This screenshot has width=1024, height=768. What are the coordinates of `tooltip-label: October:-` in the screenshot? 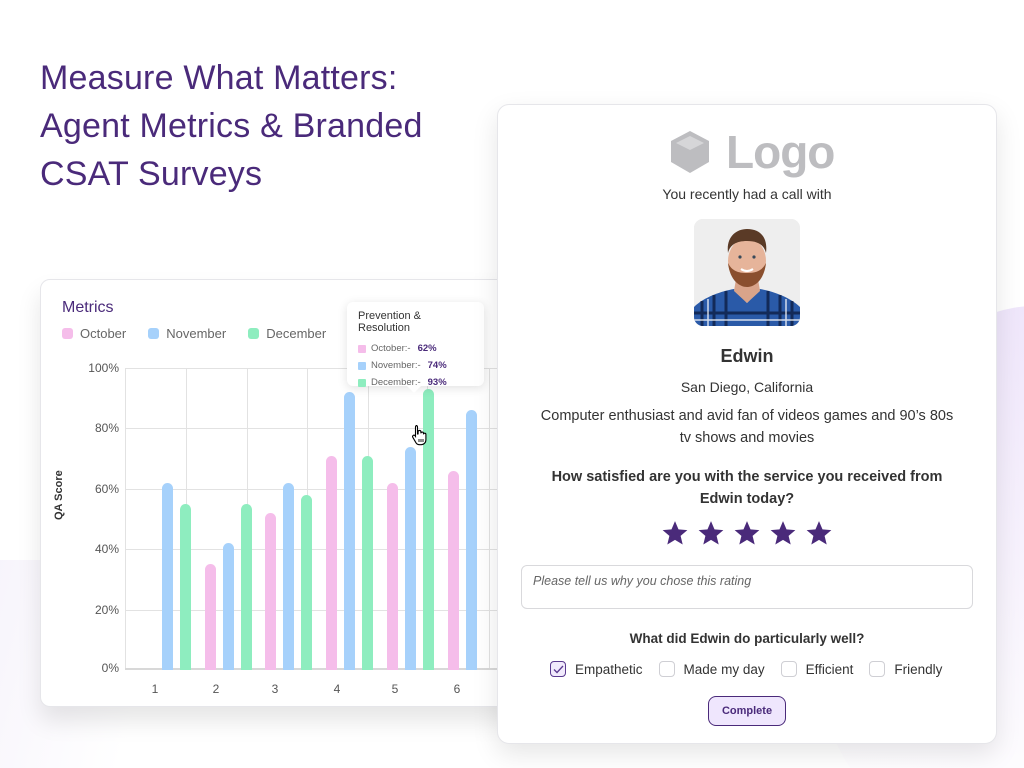 It's located at (391, 348).